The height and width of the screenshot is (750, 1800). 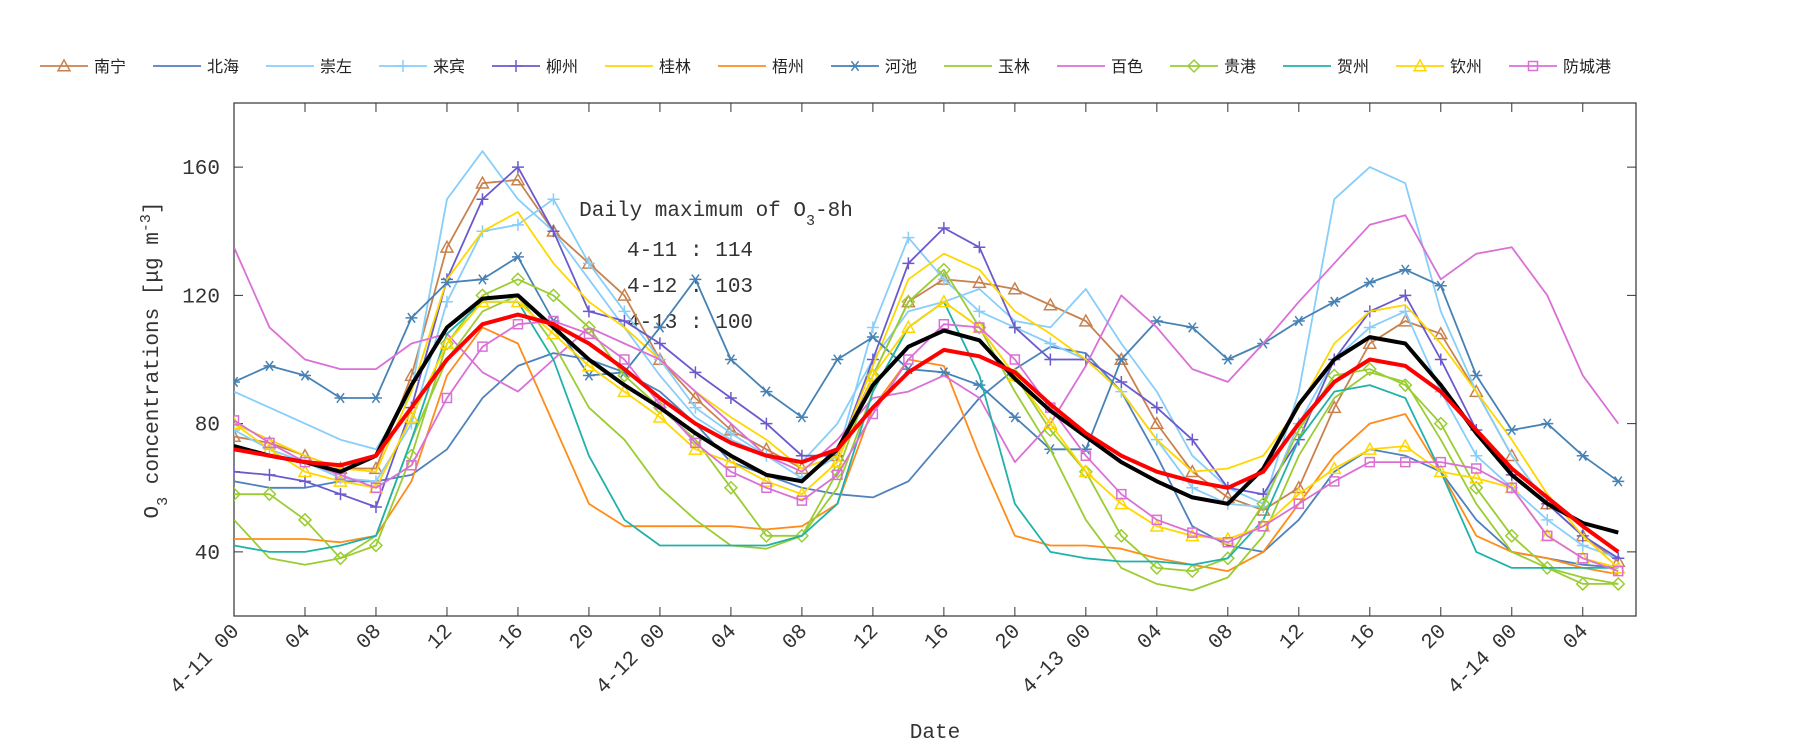 I want to click on legend-label: 贺州, so click(x=1353, y=66).